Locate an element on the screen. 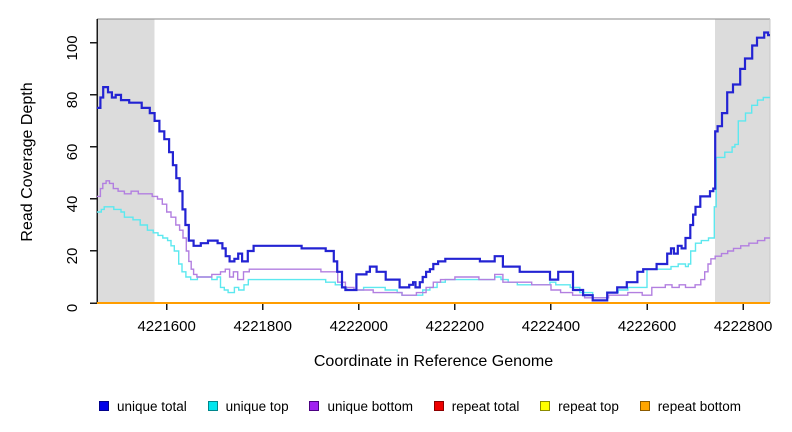 This screenshot has height=432, width=792. legend-swatch-unique-bottom is located at coordinates (314, 406).